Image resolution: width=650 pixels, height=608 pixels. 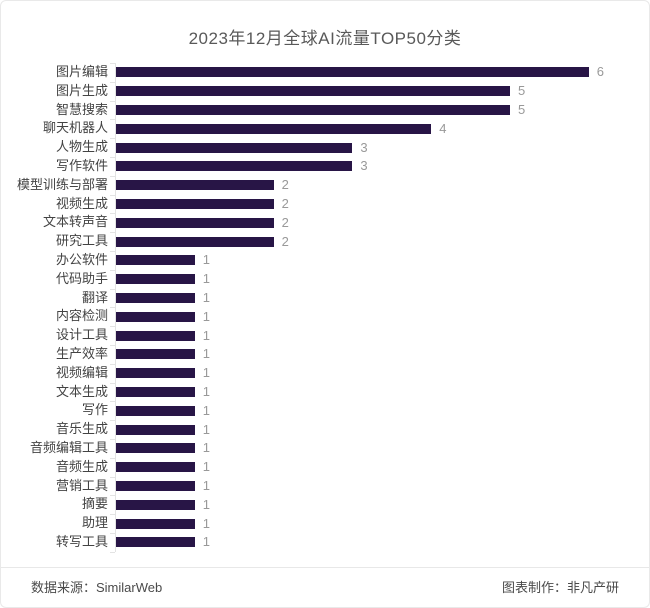 I want to click on category-label: 写作软件, so click(x=81, y=165).